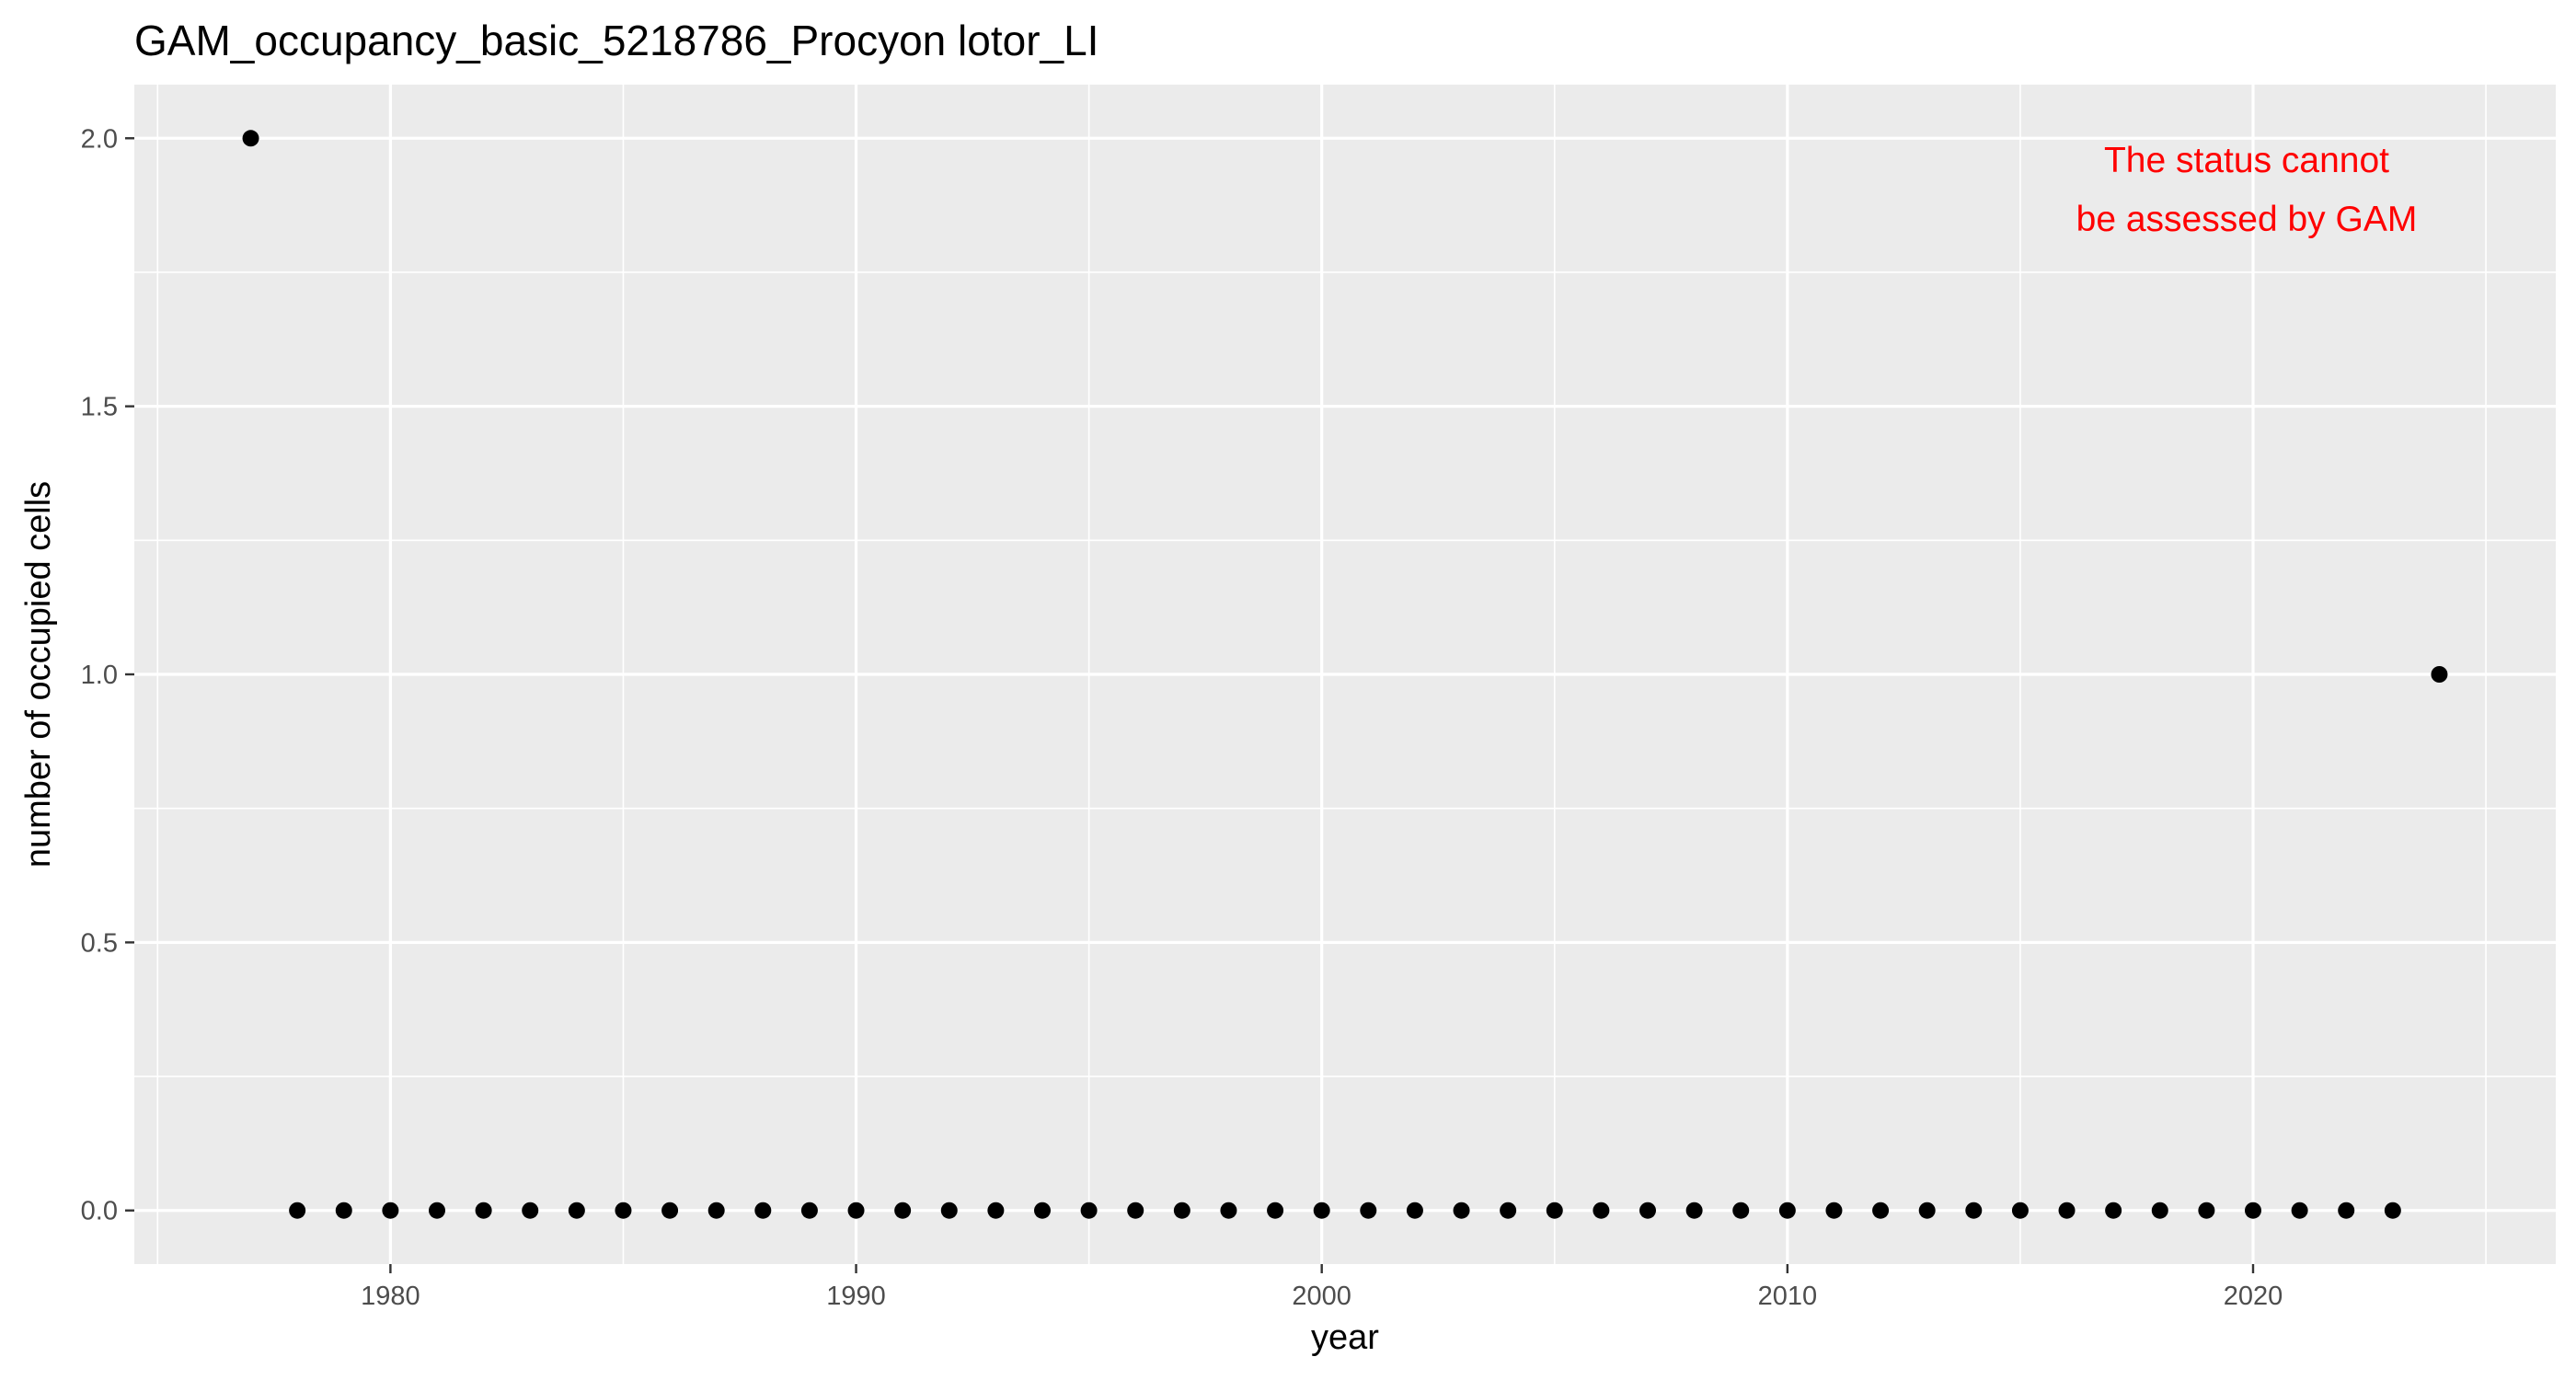 Image resolution: width=2576 pixels, height=1380 pixels. I want to click on x-axis-title: year, so click(1345, 1337).